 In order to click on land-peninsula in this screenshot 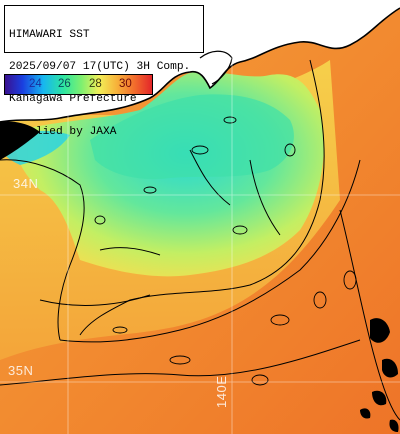, I will do `click(215, 67)`.